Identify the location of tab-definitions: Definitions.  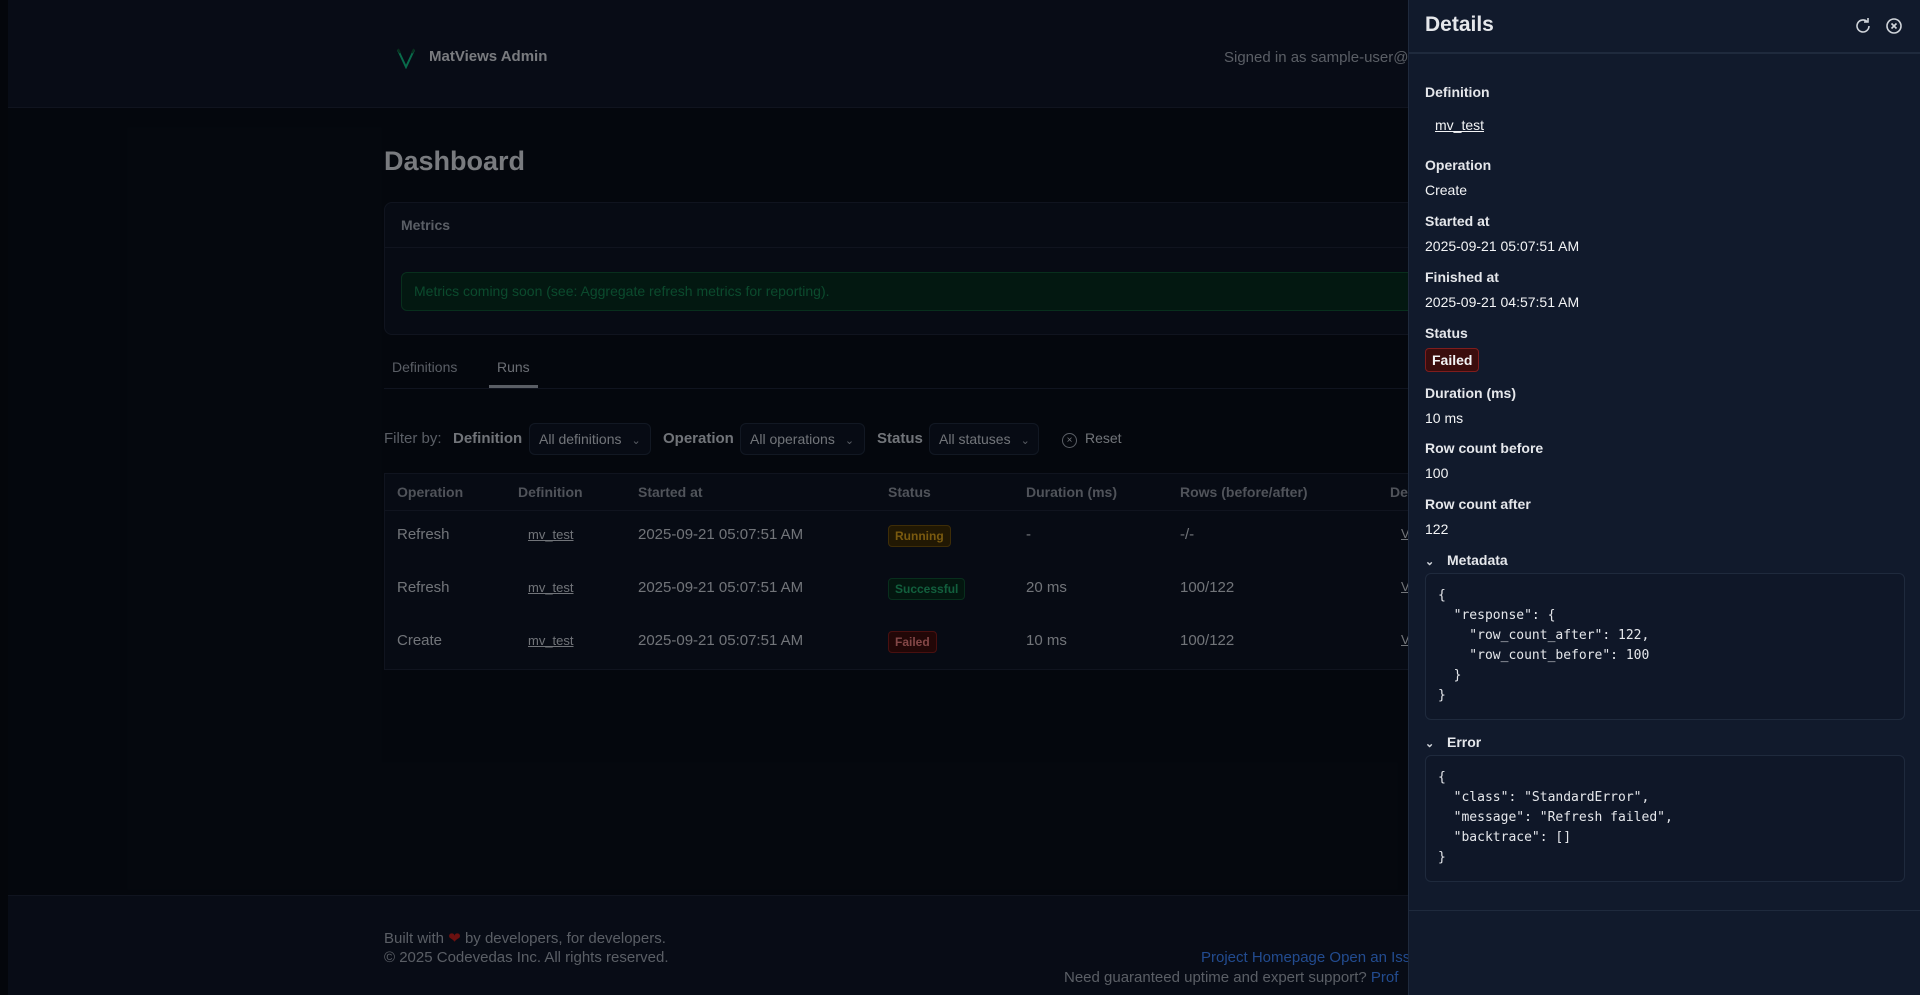
(425, 367).